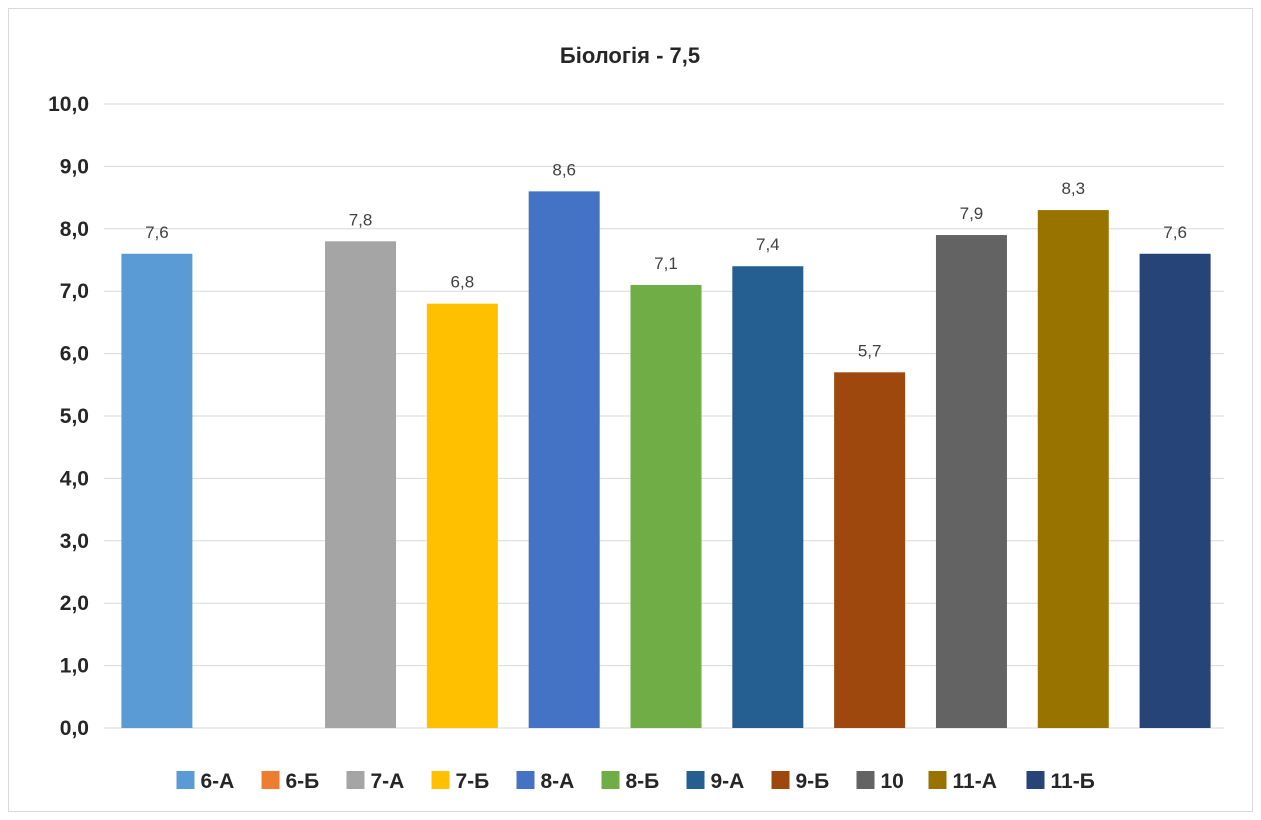  What do you see at coordinates (388, 781) in the screenshot?
I see `legend-label: 7-А` at bounding box center [388, 781].